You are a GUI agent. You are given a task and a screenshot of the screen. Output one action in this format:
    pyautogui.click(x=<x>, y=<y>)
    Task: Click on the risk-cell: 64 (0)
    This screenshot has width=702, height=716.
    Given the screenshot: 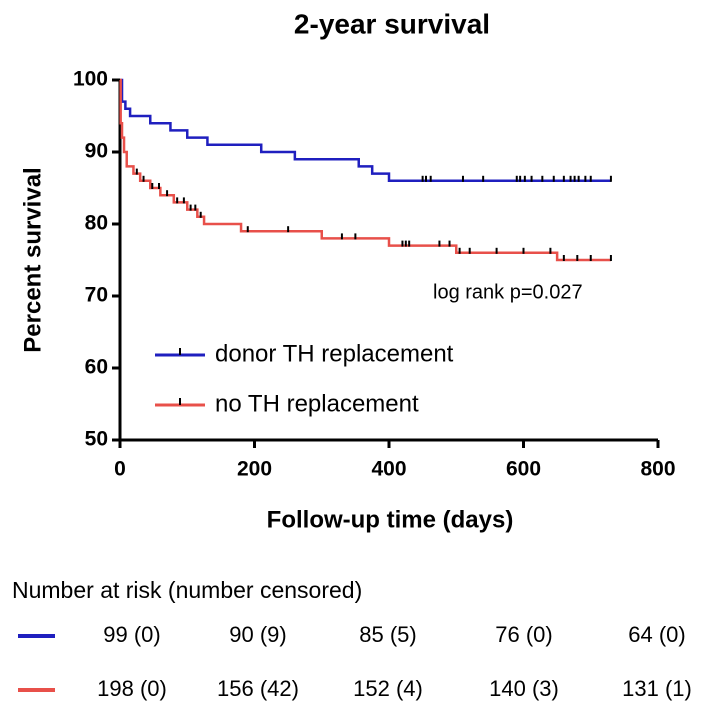 What is the action you would take?
    pyautogui.click(x=656, y=634)
    